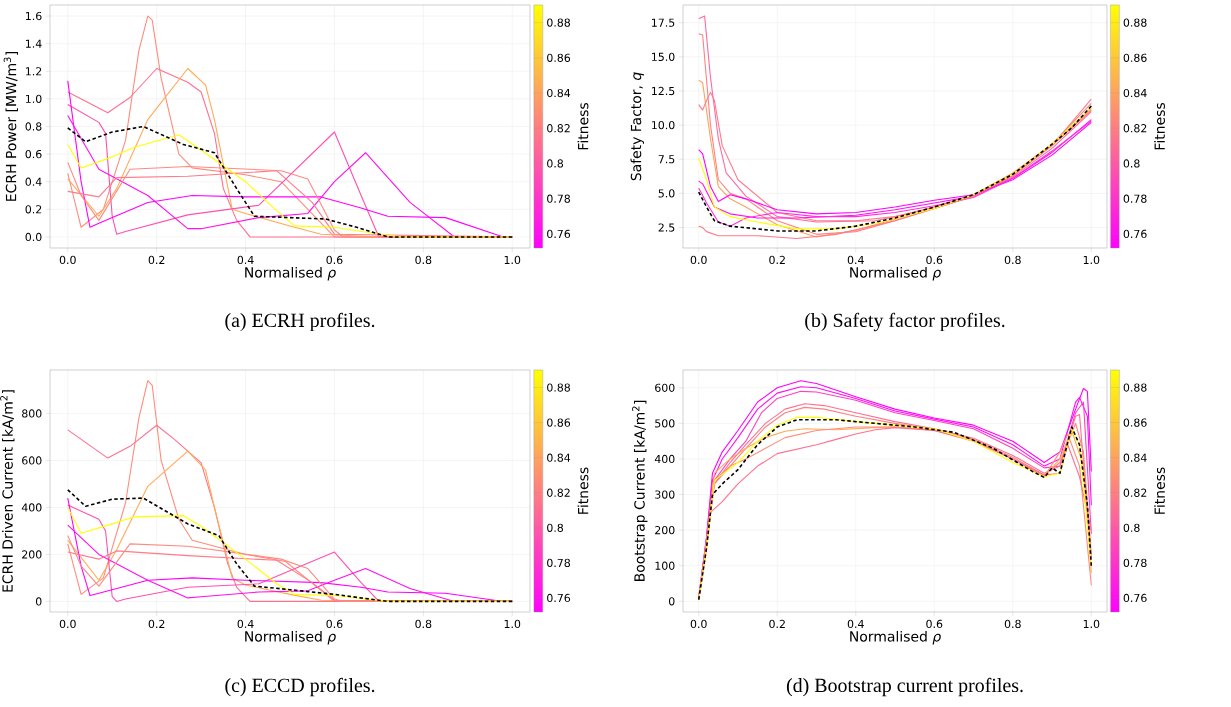 Image resolution: width=1231 pixels, height=707 pixels. Describe the element at coordinates (904, 687) in the screenshot. I see `text: (d) Bootstrap current profiles.` at that location.